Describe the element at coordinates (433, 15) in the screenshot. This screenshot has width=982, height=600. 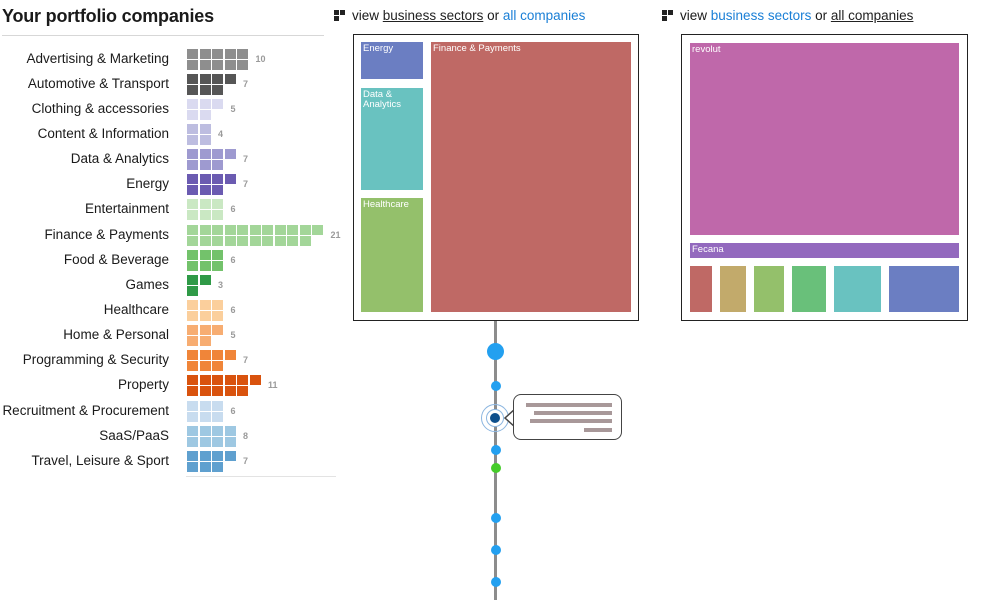
I see `business-sectors-link: business sectors` at that location.